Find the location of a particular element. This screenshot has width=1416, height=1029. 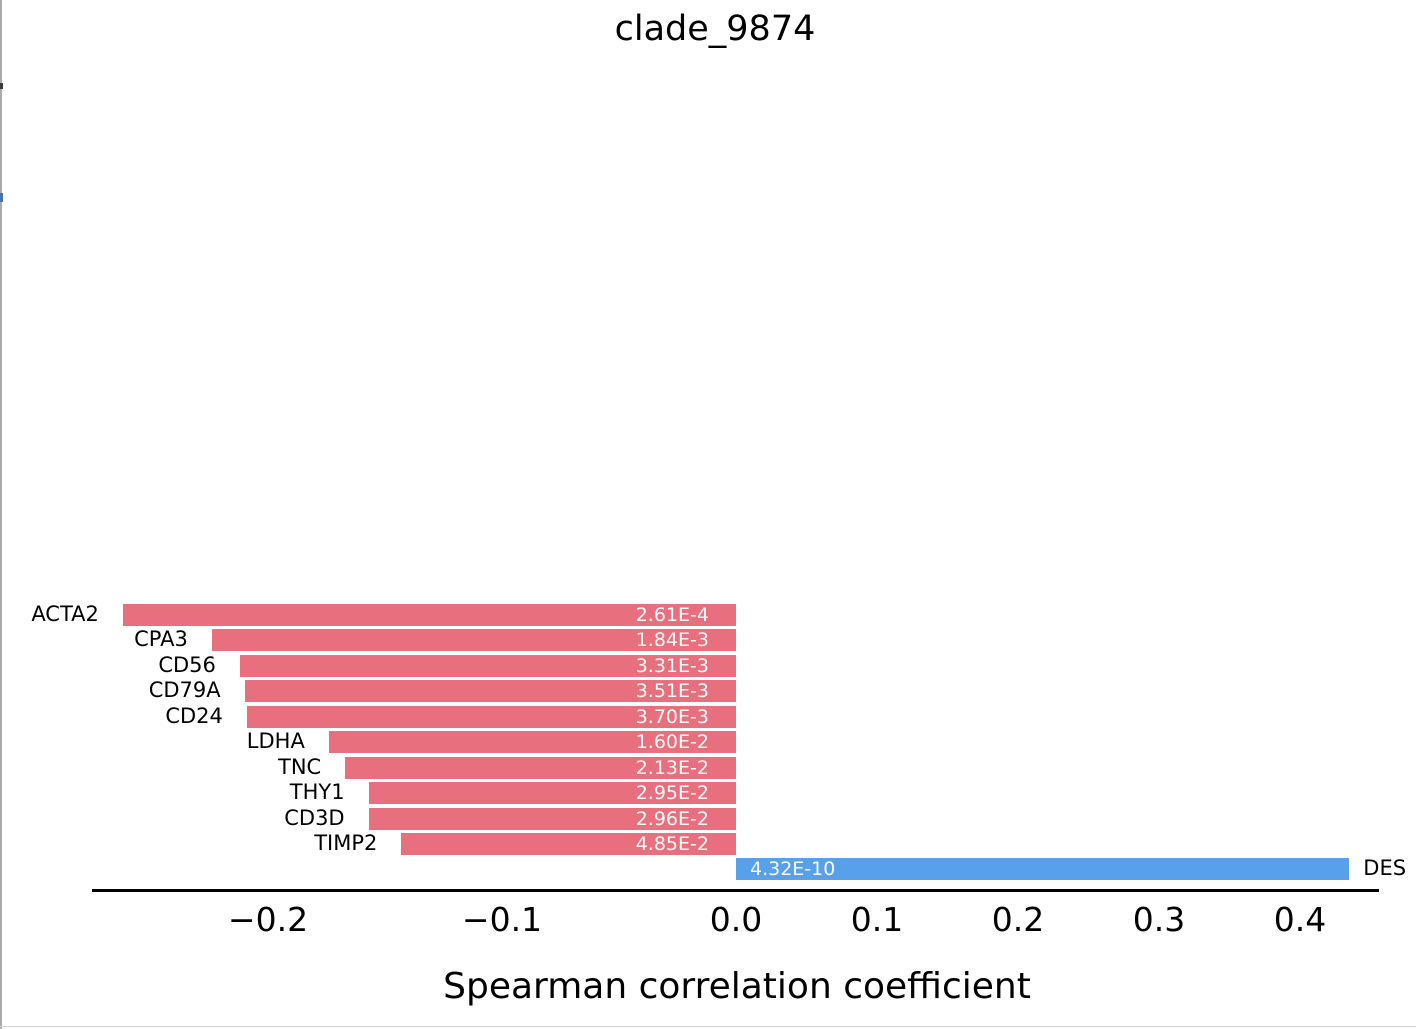

bar-cd3d: 2.96E-2 is located at coordinates (552, 819).